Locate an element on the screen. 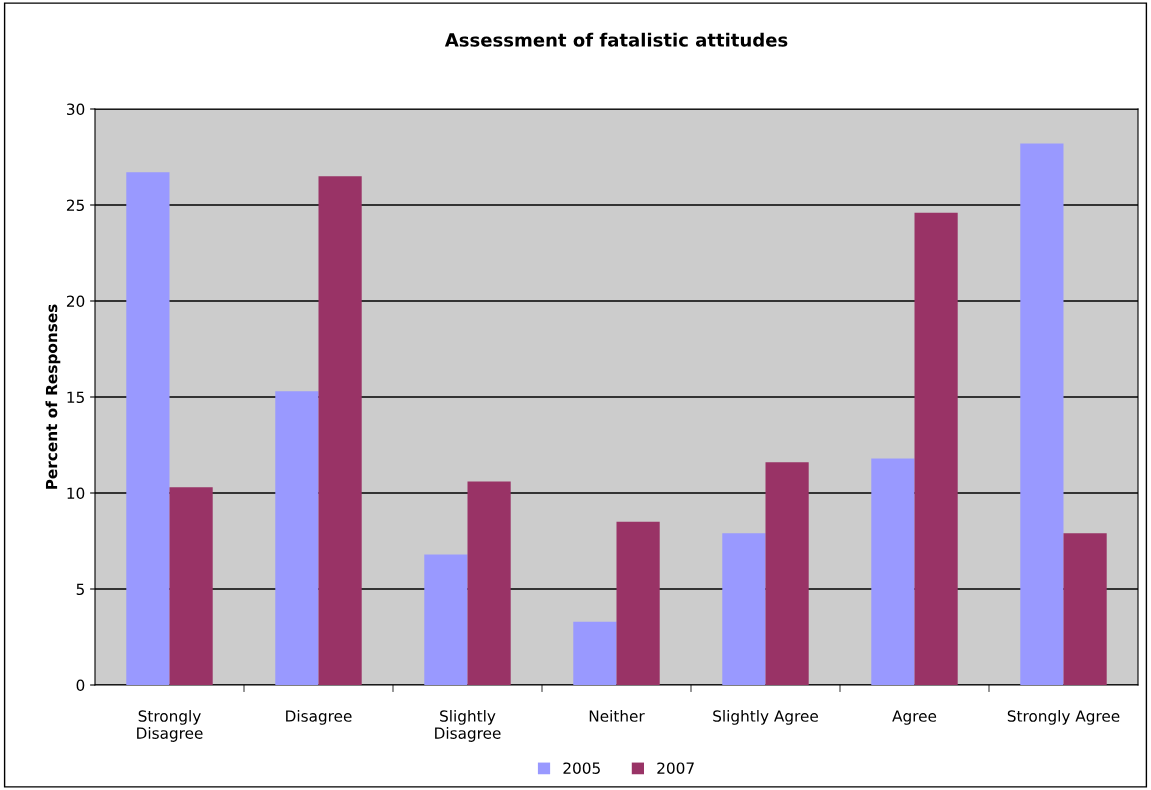 The image size is (1151, 790). y-tick-label: 15 is located at coordinates (75, 397).